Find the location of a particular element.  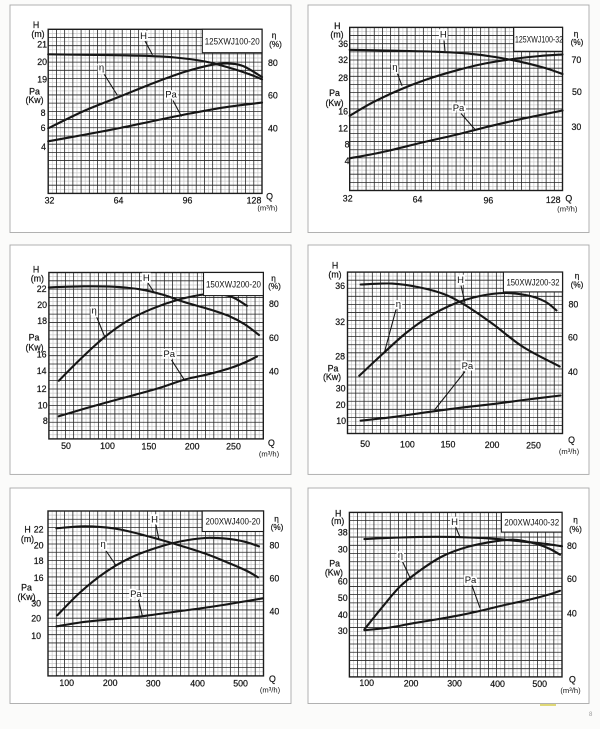

svg-text: 21 is located at coordinates (42, 45).